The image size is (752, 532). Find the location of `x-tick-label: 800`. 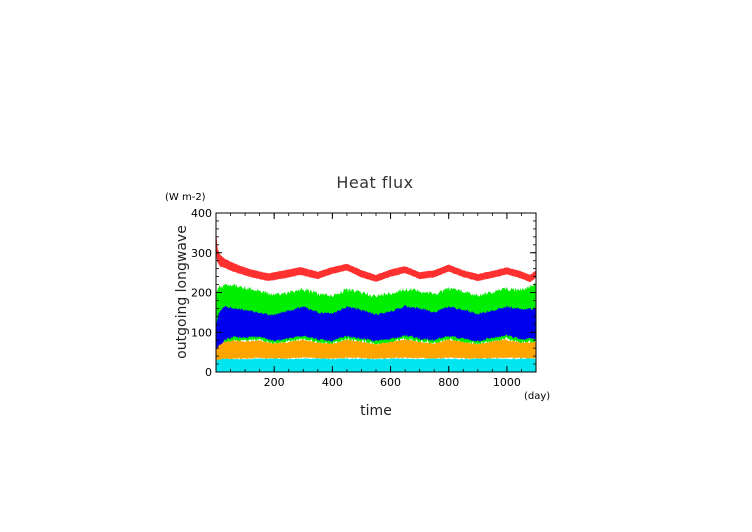

x-tick-label: 800 is located at coordinates (448, 382).